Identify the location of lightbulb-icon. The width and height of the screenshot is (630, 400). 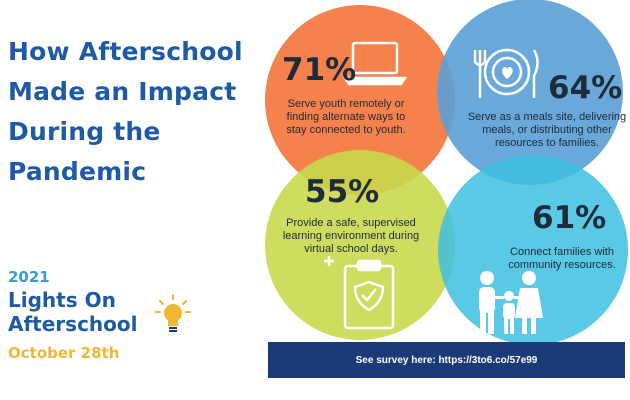
(173, 313).